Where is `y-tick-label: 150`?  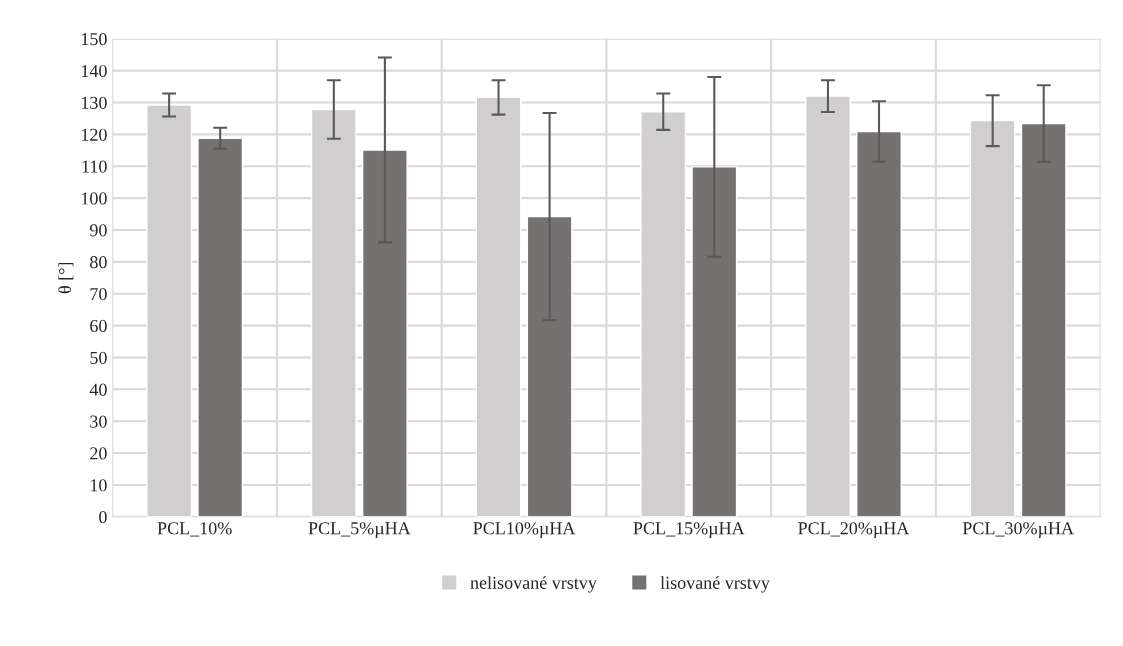
y-tick-label: 150 is located at coordinates (94, 39).